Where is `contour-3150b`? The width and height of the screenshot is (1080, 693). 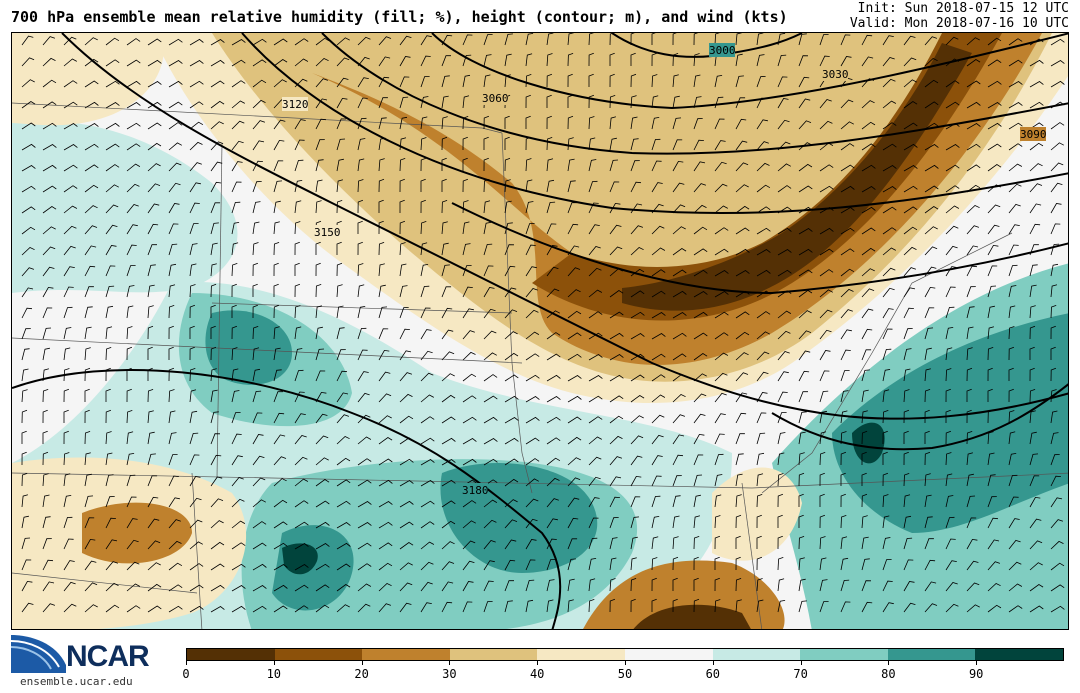 contour-3150b is located at coordinates (919, 417).